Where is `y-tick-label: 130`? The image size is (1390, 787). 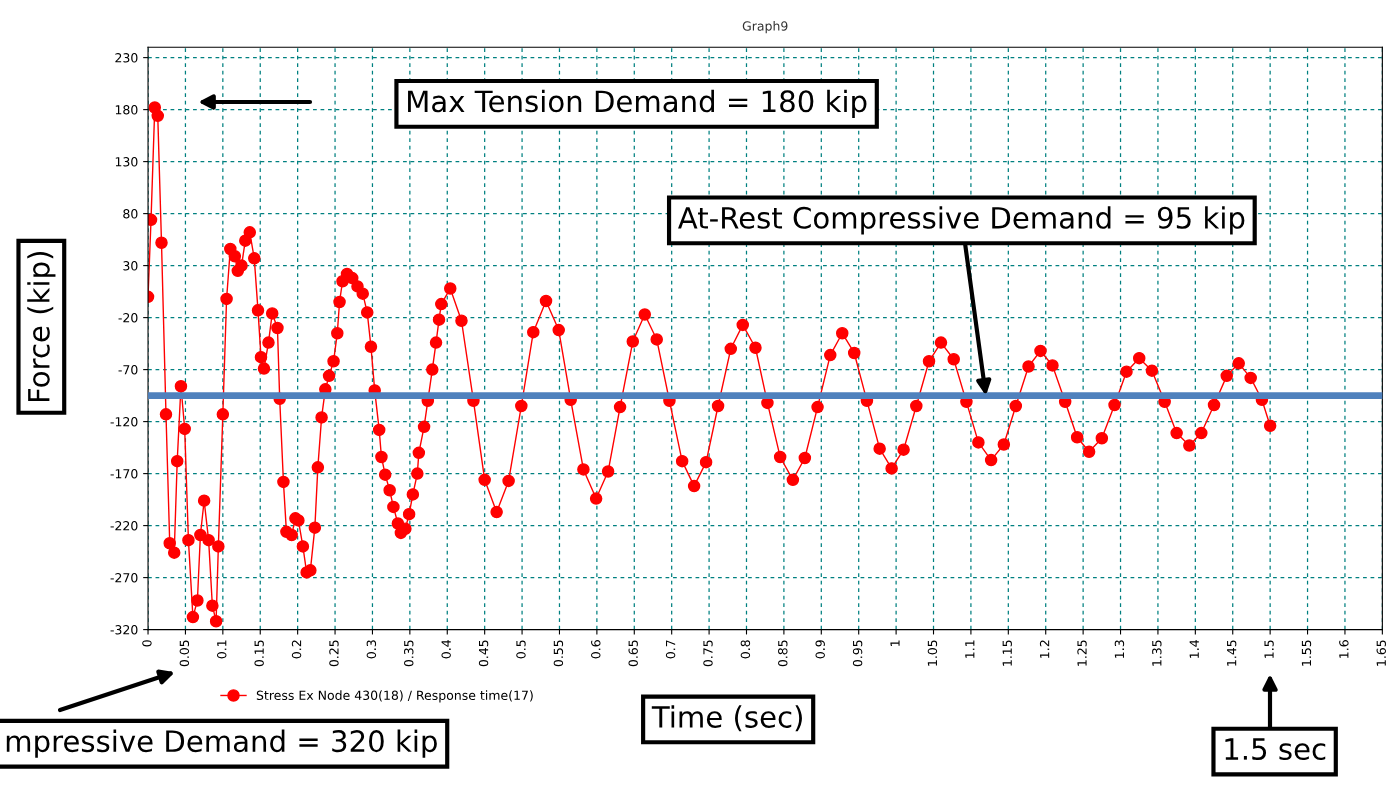 y-tick-label: 130 is located at coordinates (126, 162).